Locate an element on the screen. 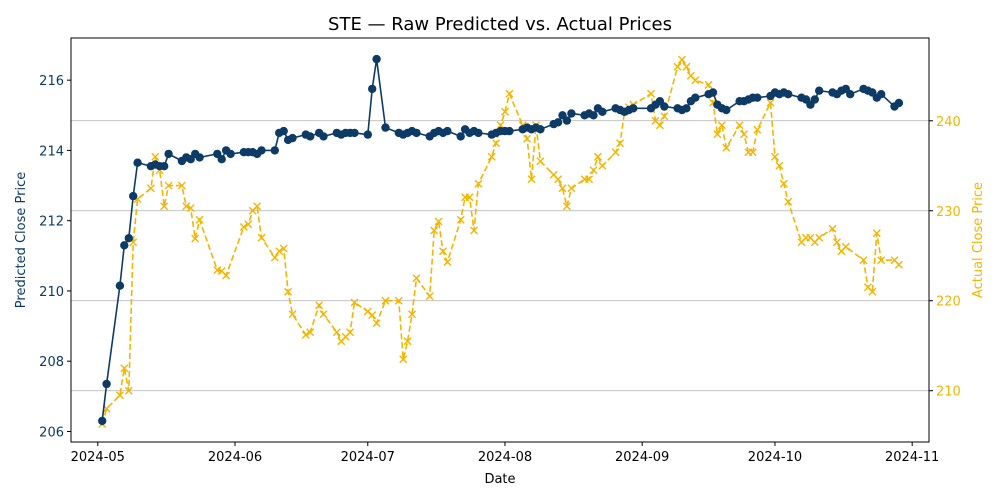 Image resolution: width=1000 pixels, height=500 pixels. y-left-tick-label: 208 is located at coordinates (51, 362).